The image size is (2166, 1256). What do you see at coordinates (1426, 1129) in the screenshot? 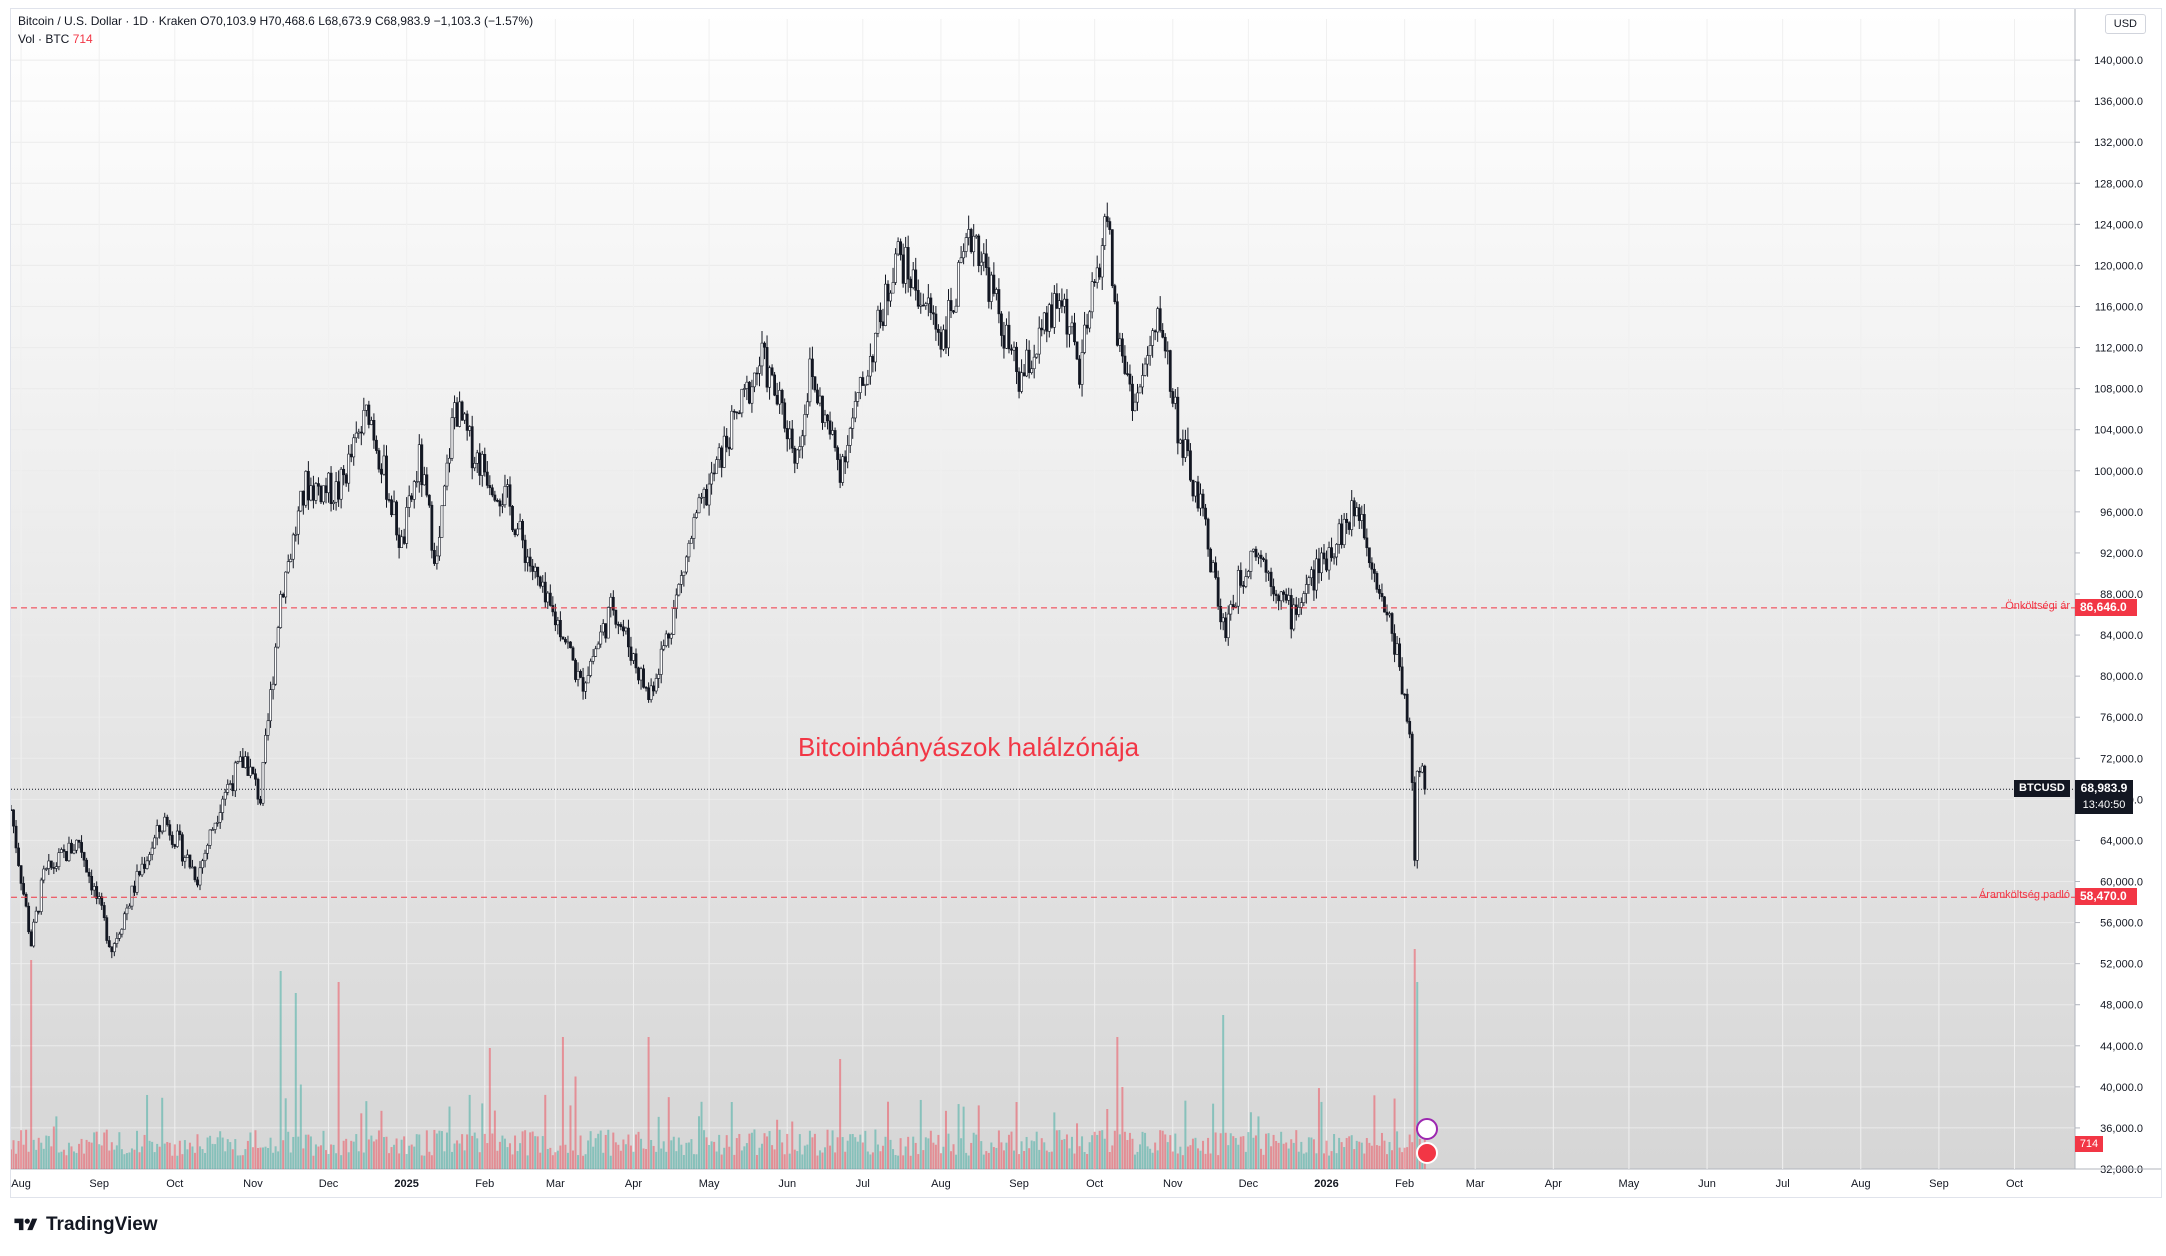
I see `event-lightning-icon` at bounding box center [1426, 1129].